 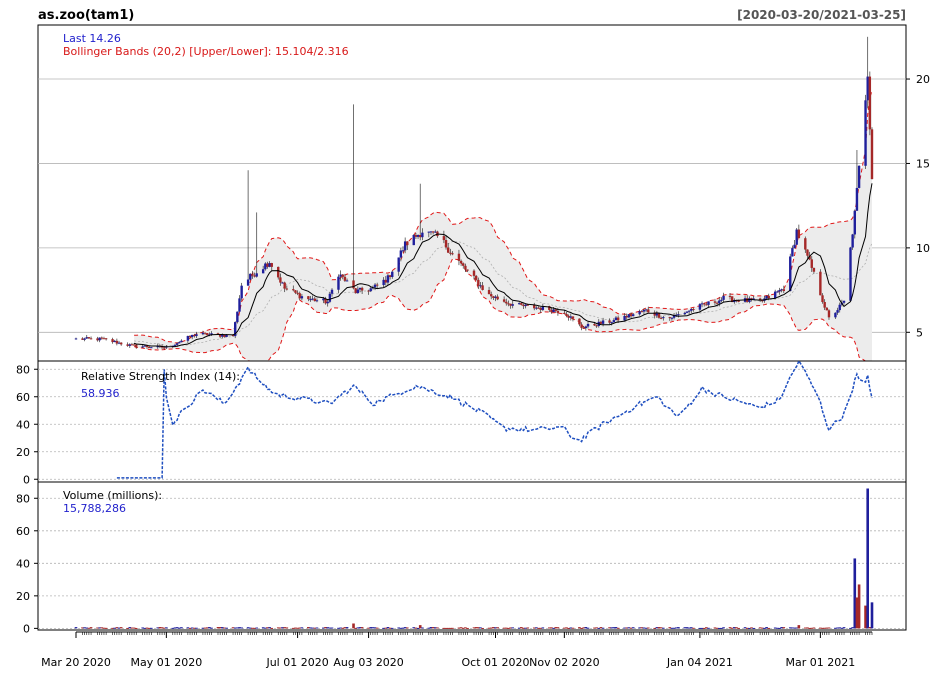 I want to click on x-tick-label: Jan 04 2021, so click(x=699, y=662).